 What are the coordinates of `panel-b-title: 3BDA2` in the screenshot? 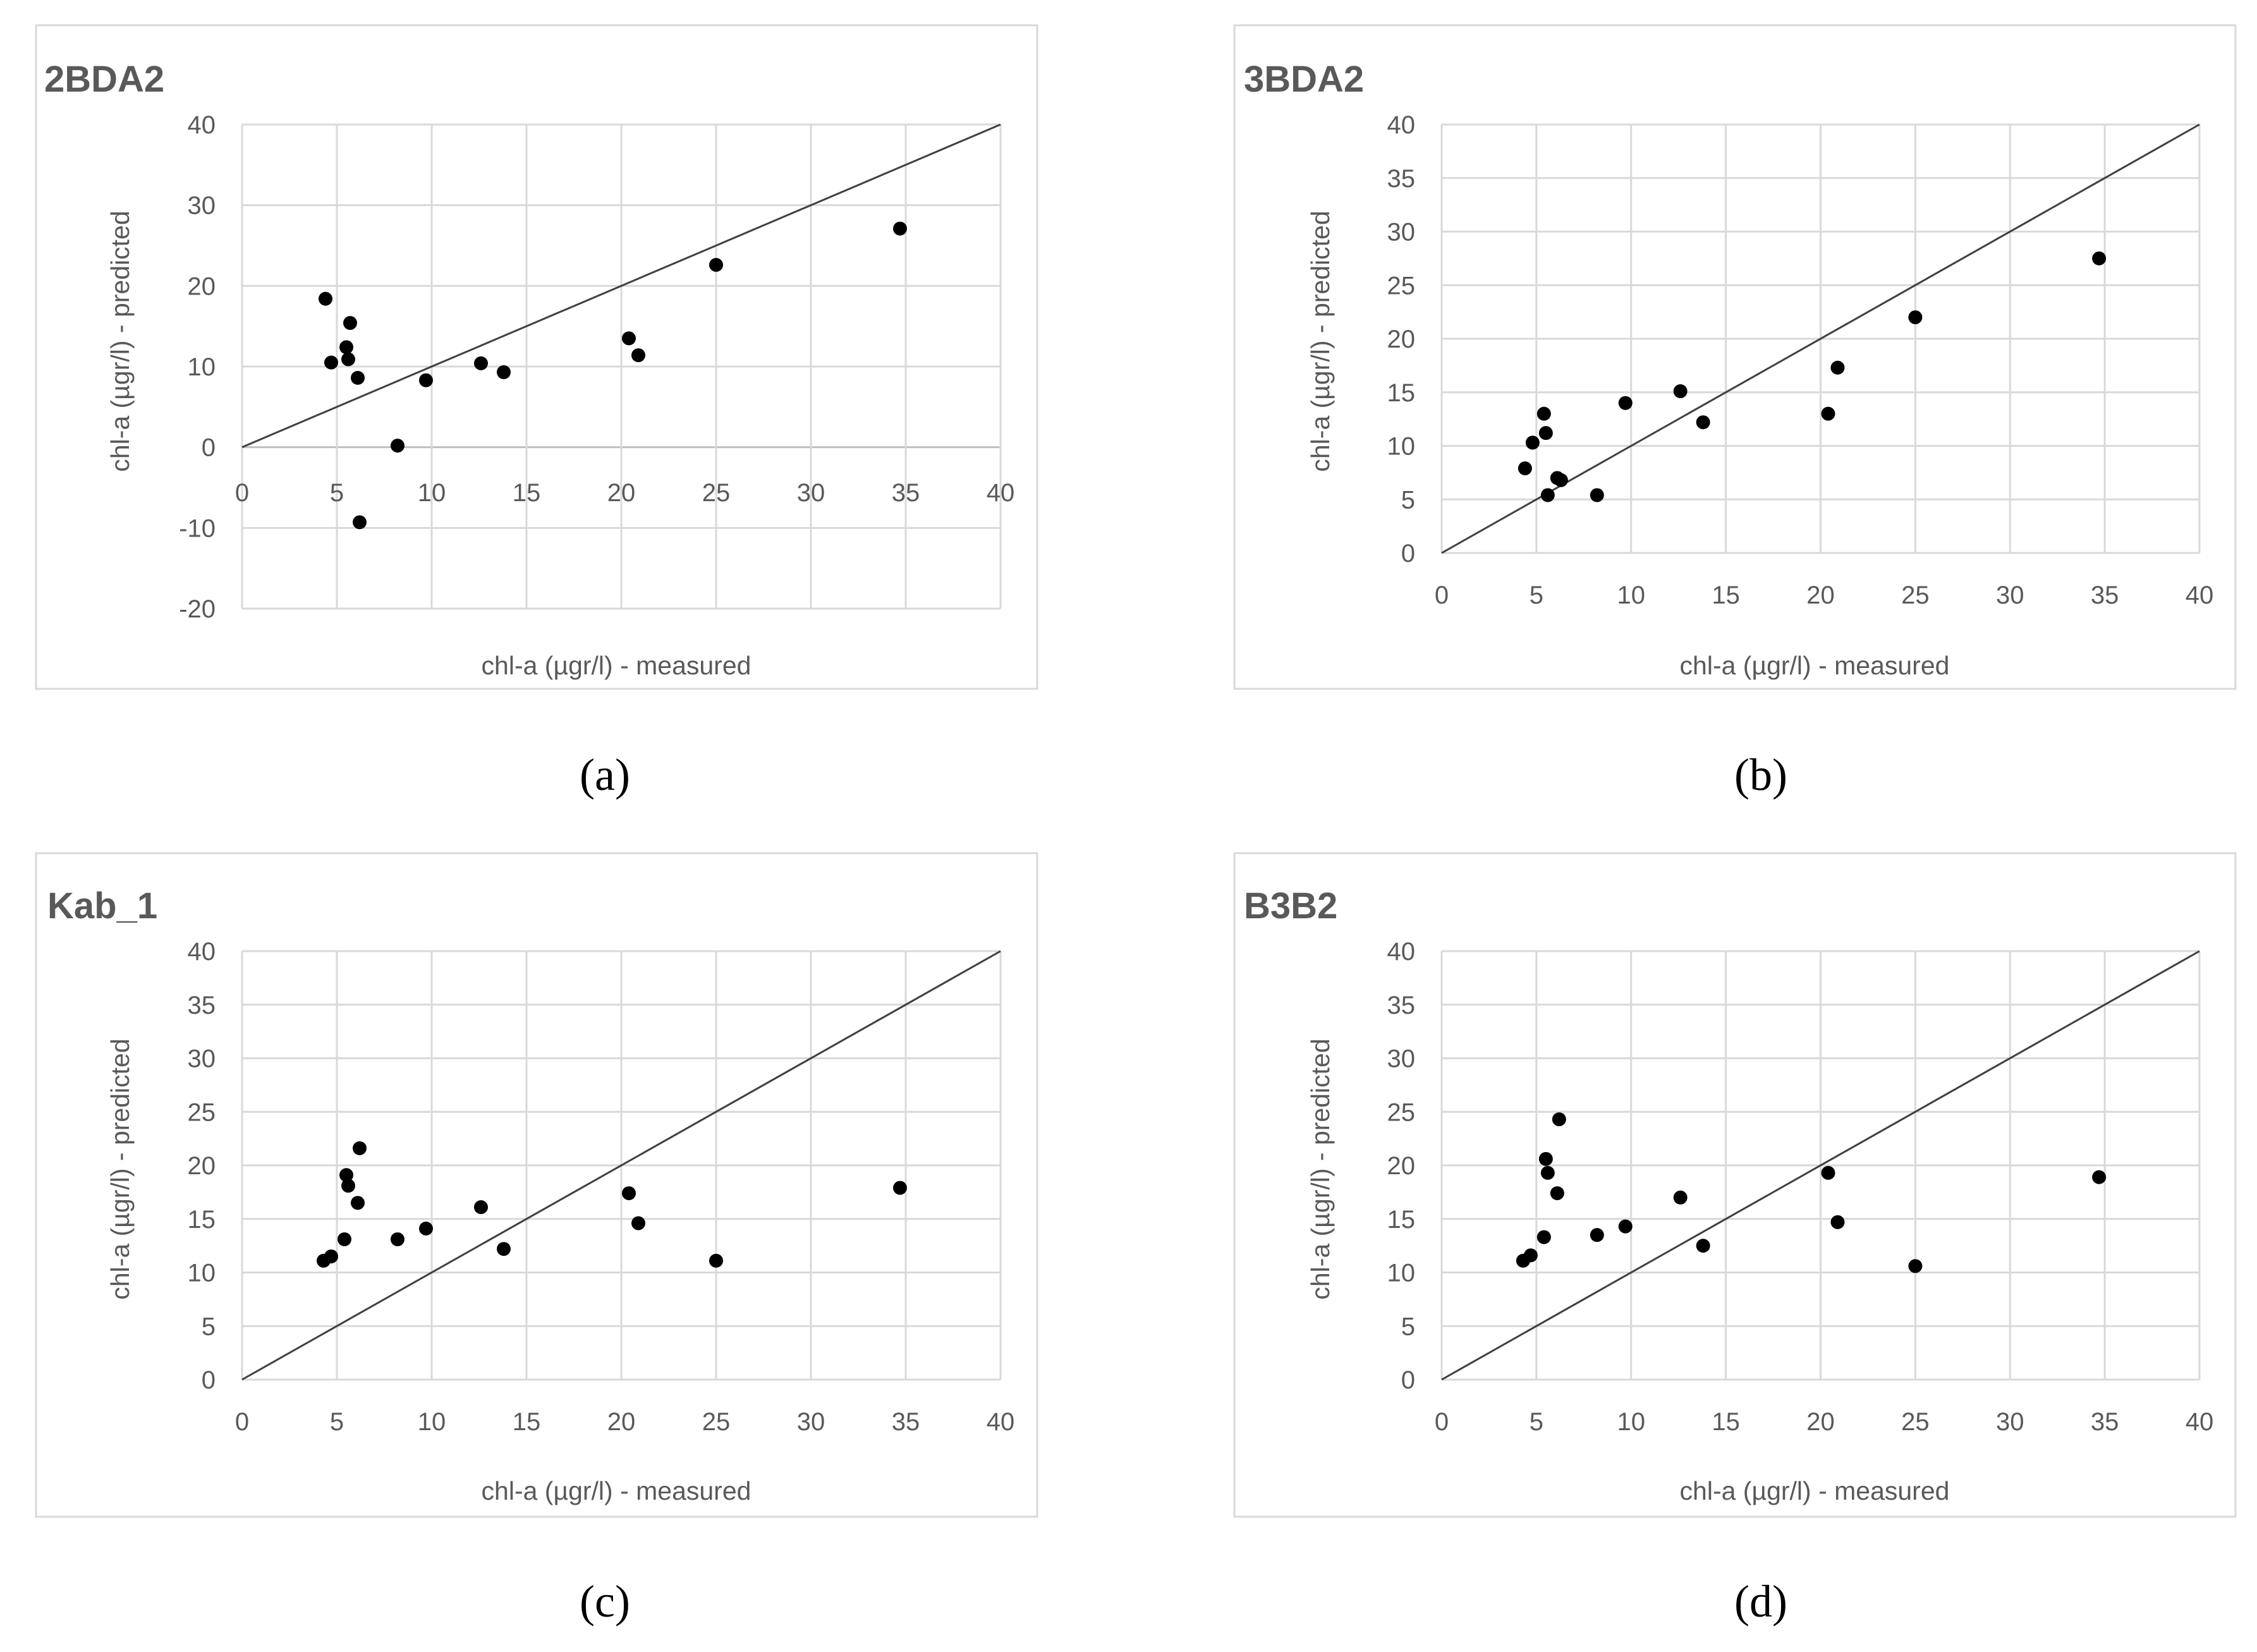 It's located at (1304, 79).